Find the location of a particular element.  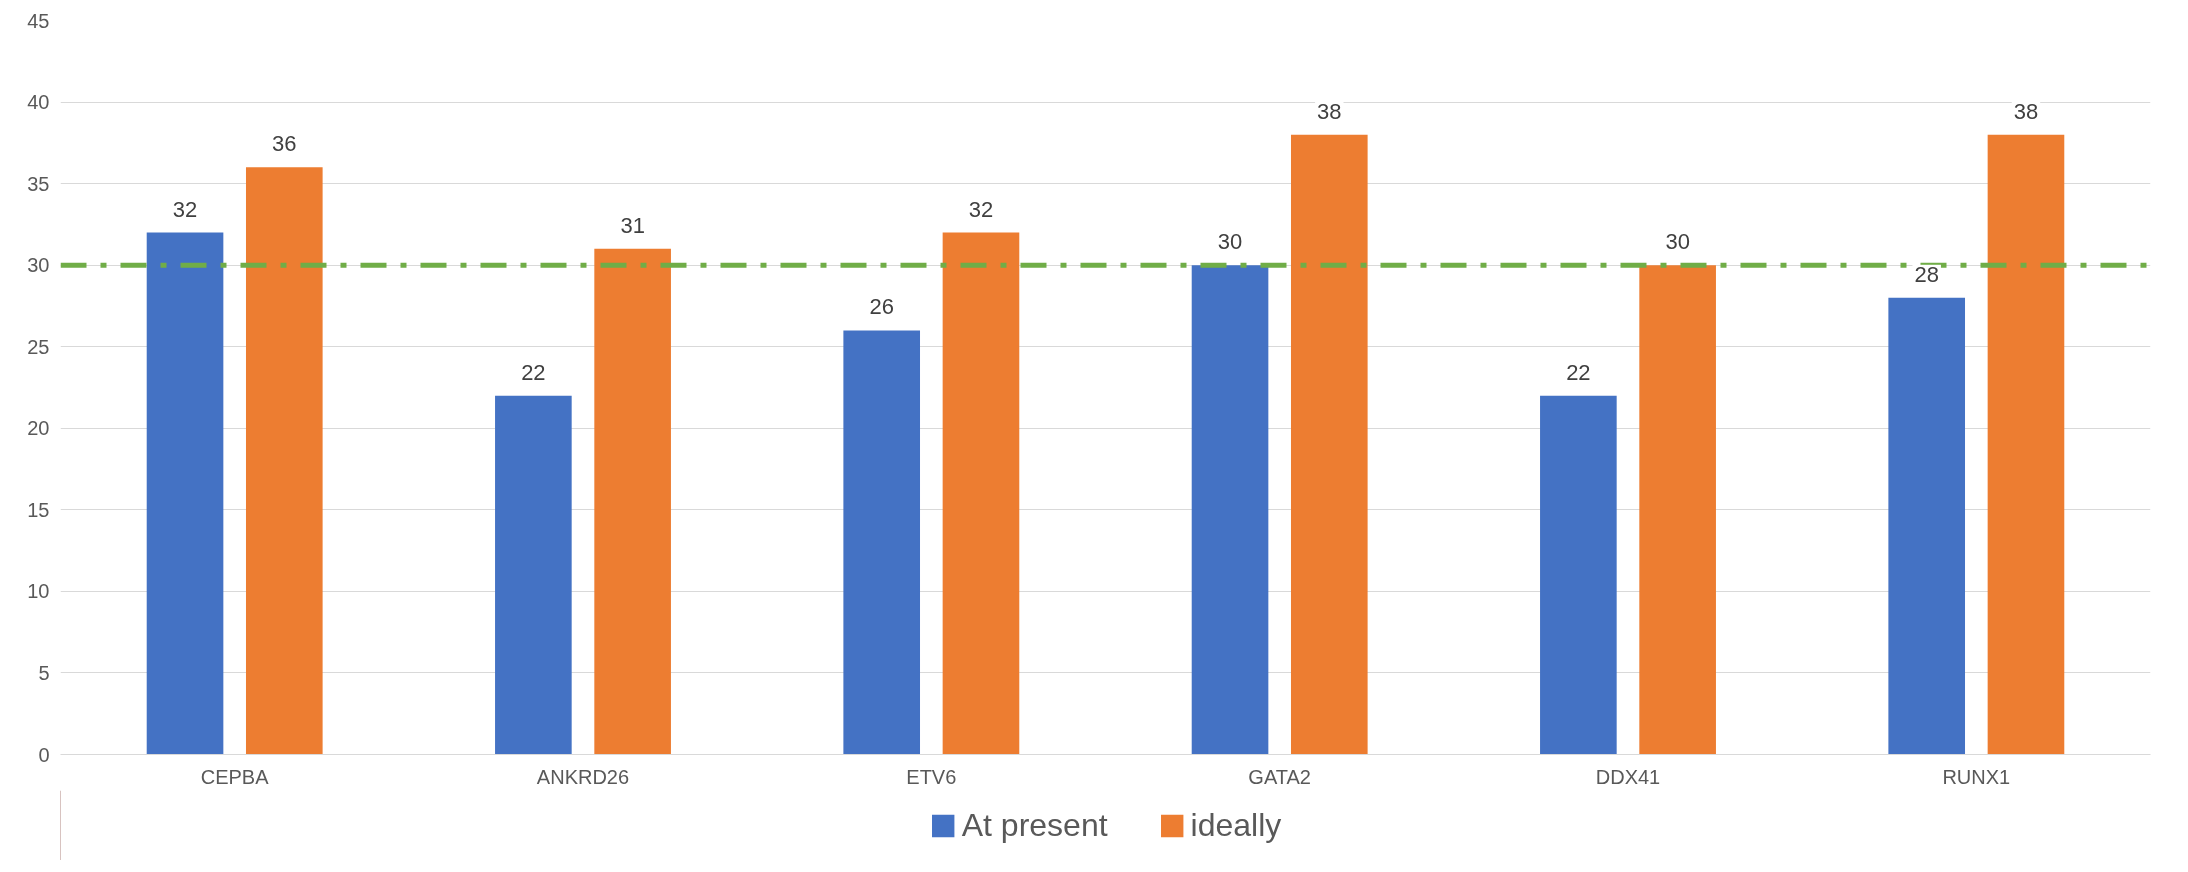

data-label: 31 is located at coordinates (632, 225).